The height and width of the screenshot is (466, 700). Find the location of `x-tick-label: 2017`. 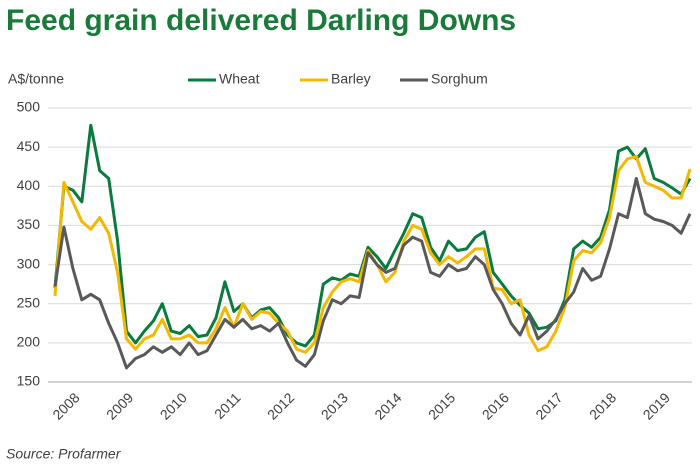

x-tick-label: 2017 is located at coordinates (548, 405).